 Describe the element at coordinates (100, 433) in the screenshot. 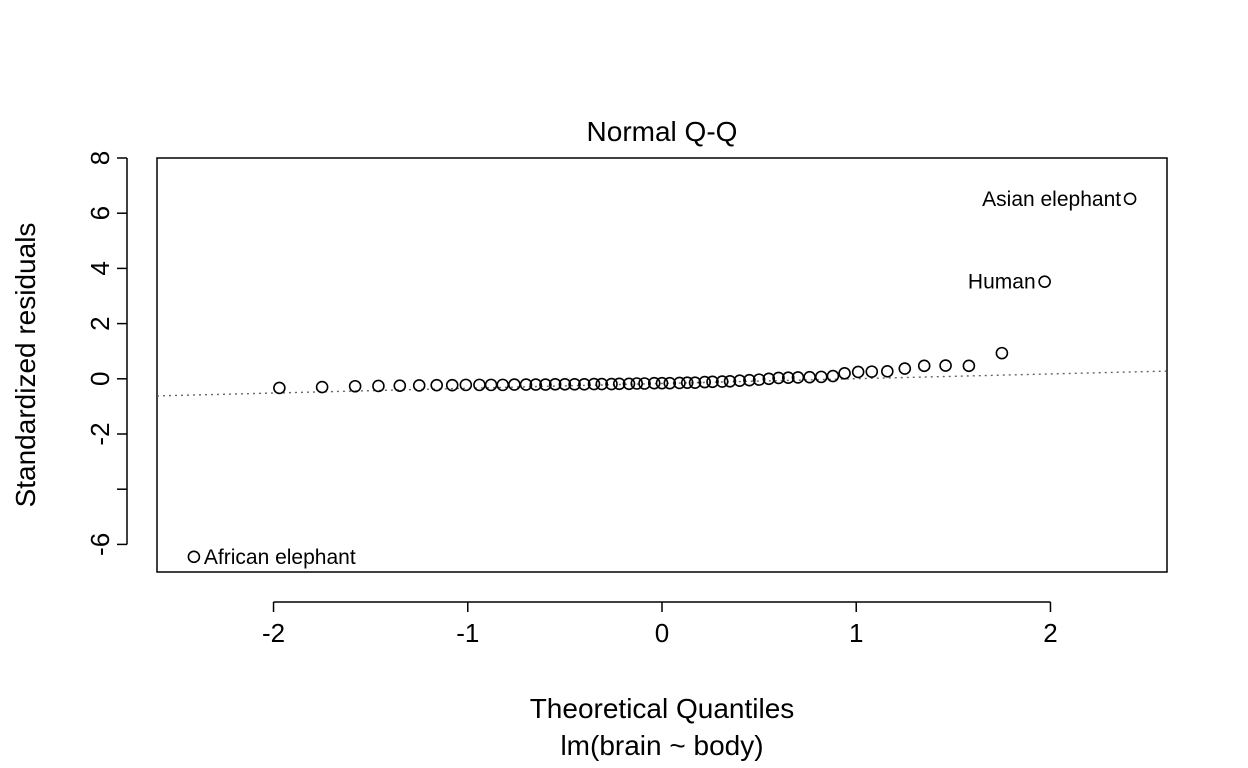

I see `y-tick-label: -2` at that location.